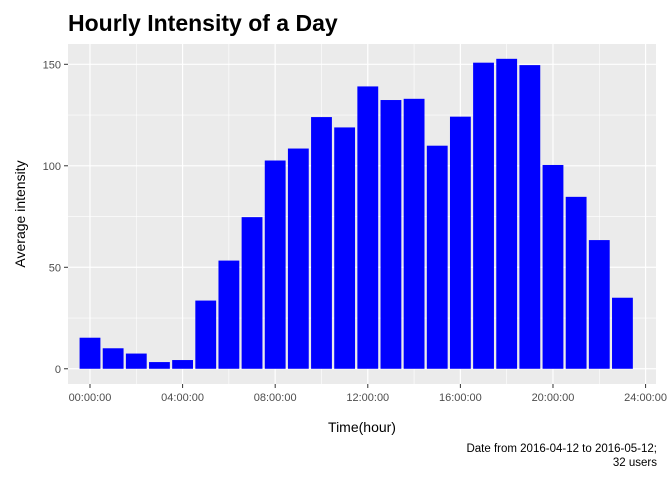 The image size is (672, 480). I want to click on x-tick-label: 24:00:00, so click(645, 398).